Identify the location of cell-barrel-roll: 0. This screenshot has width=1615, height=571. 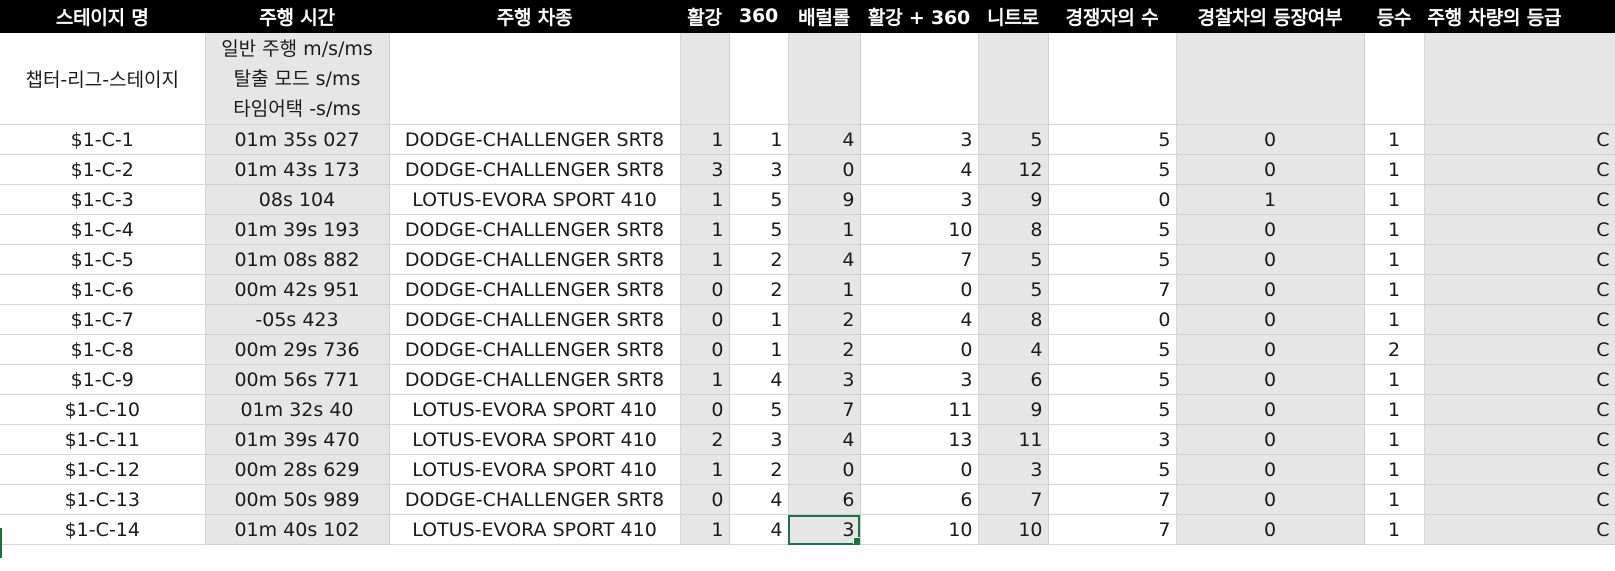
(824, 169).